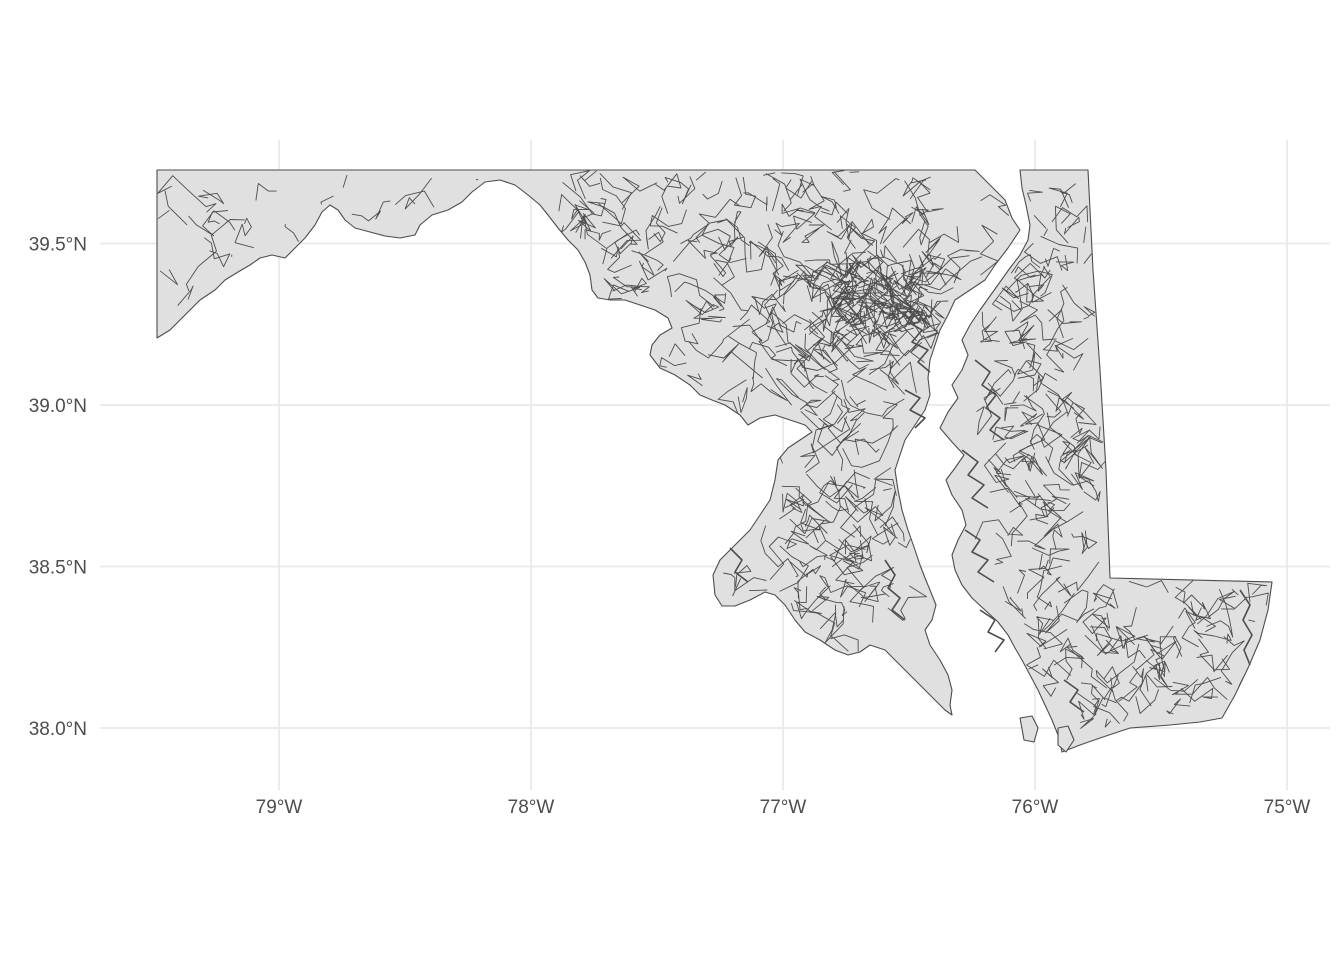  Describe the element at coordinates (783, 807) in the screenshot. I see `x-tick-label: 77°W` at that location.